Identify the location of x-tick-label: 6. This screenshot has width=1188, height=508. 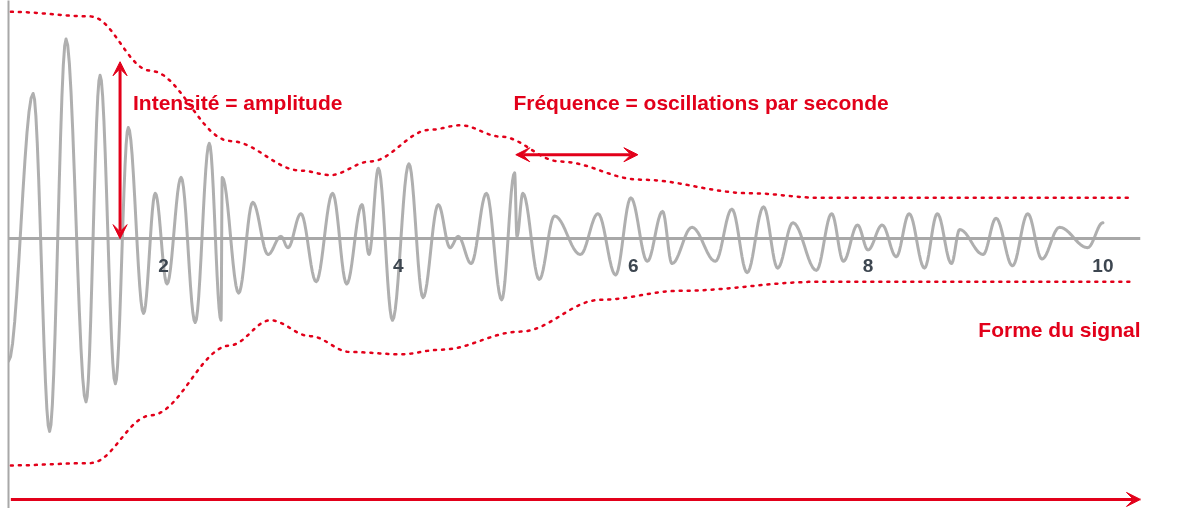
(633, 265).